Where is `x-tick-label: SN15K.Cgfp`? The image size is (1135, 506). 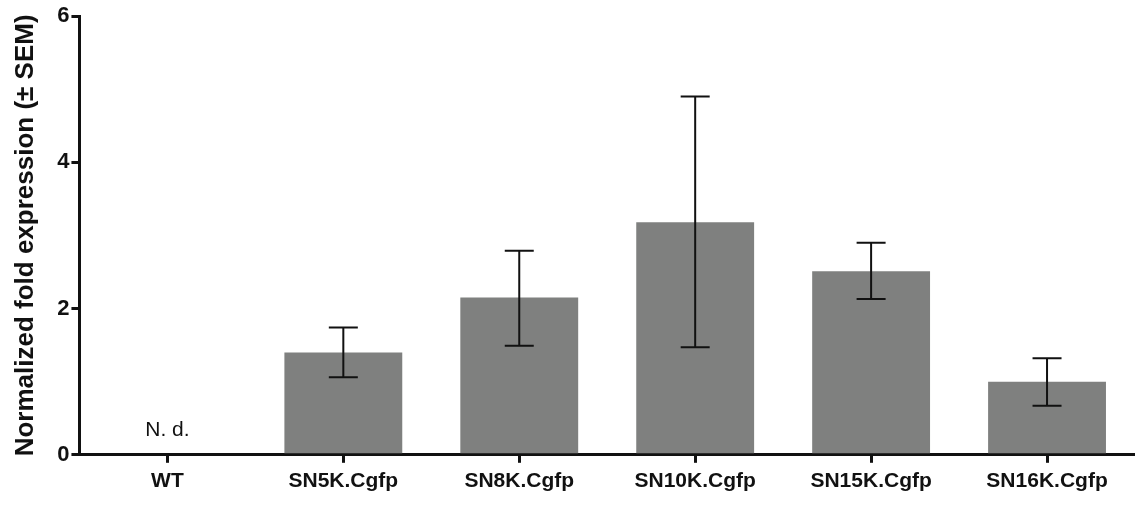 x-tick-label: SN15K.Cgfp is located at coordinates (871, 480).